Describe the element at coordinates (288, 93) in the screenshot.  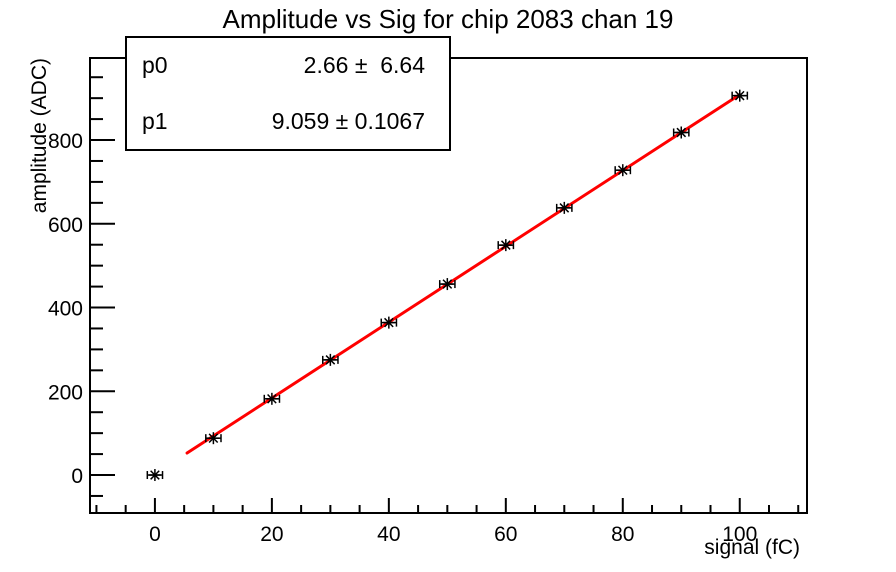
I see `stats-box: p0 2.66 ± 6.64 p1 9.059 ± 0.1067` at that location.